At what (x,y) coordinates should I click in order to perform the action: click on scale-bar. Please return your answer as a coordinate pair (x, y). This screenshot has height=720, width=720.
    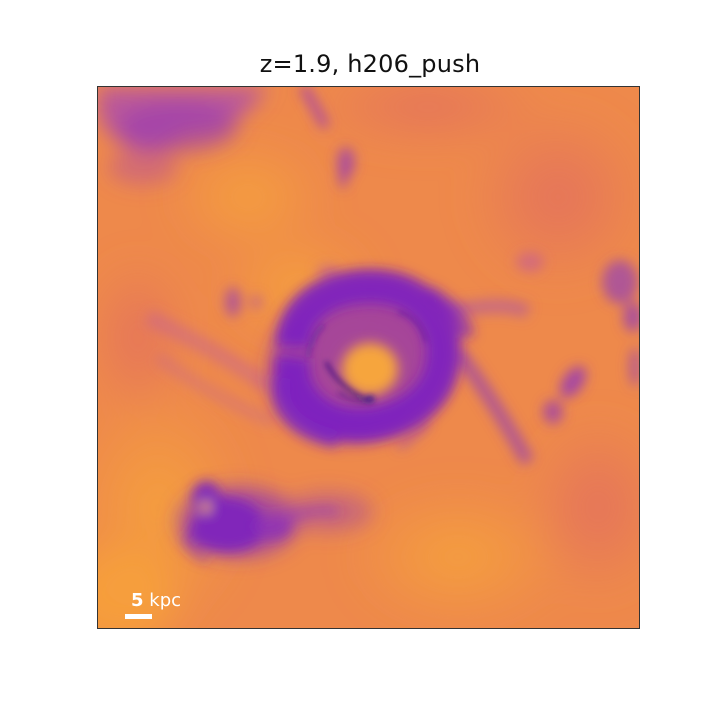
    Looking at the image, I should click on (138, 616).